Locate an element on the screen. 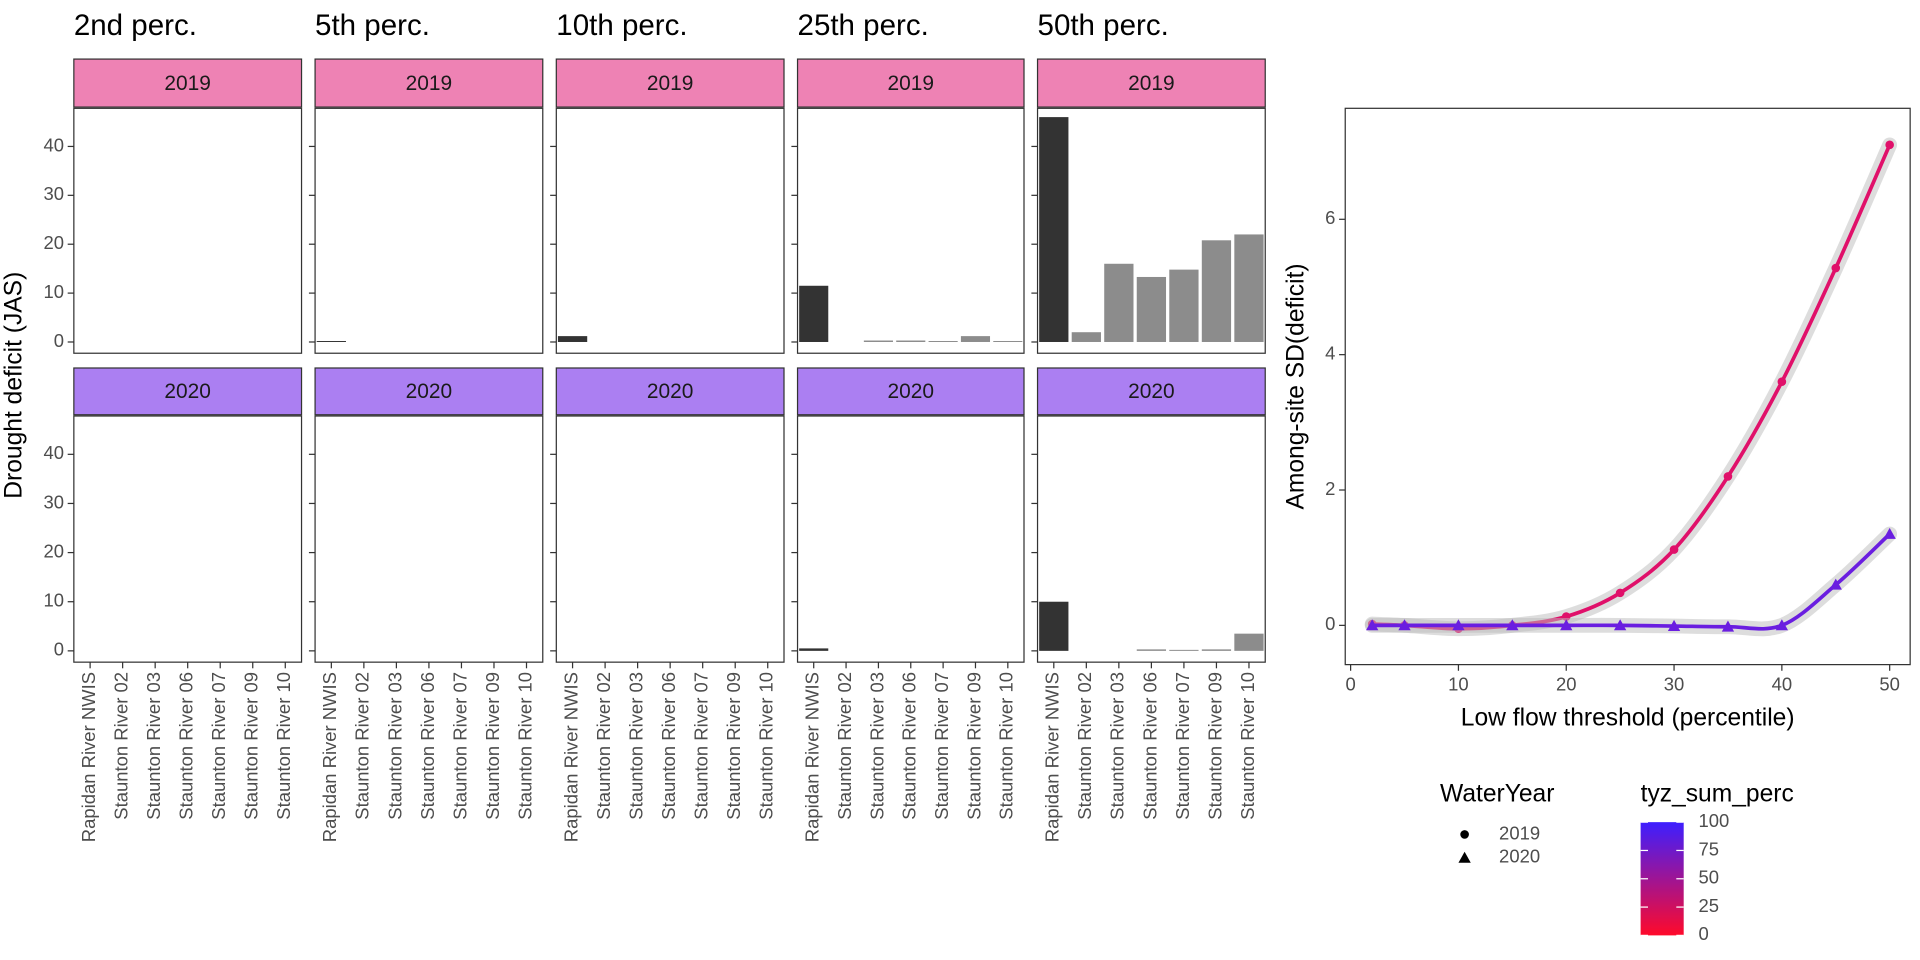 This screenshot has width=1920, height=960. x-tick-label: 40 is located at coordinates (1782, 683).